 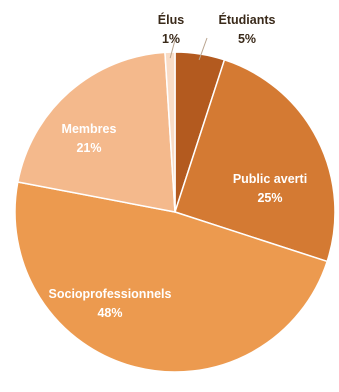 What do you see at coordinates (188, 49) in the screenshot?
I see `leader-lines` at bounding box center [188, 49].